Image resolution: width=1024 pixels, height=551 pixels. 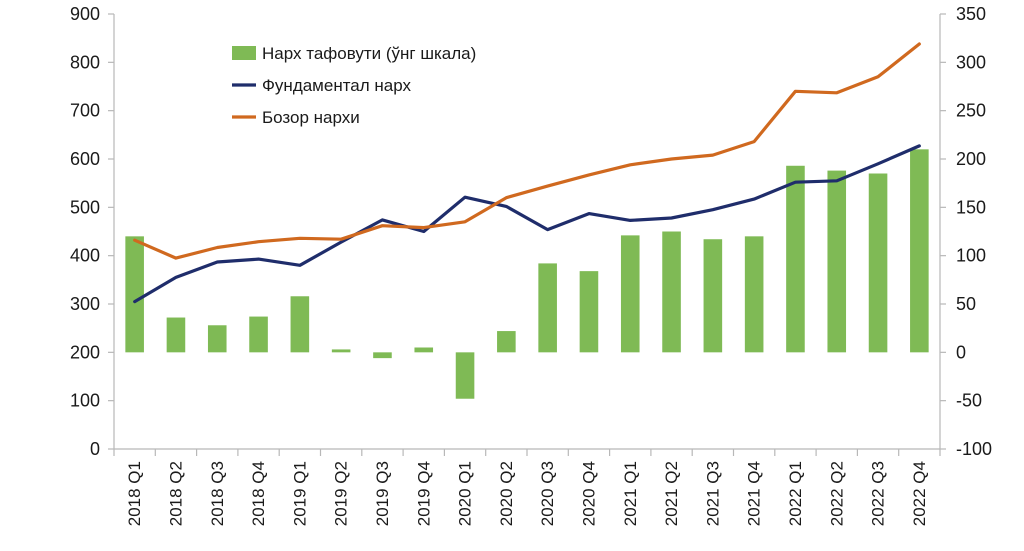 I want to click on legend-label: Нарх тафовути (ўнг шкала), so click(x=369, y=53).